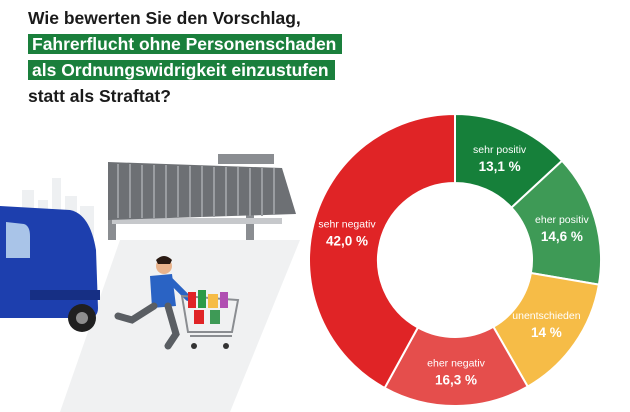 The width and height of the screenshot is (630, 412). I want to click on slice-value-sehr-negativ: 42,0 %, so click(347, 240).